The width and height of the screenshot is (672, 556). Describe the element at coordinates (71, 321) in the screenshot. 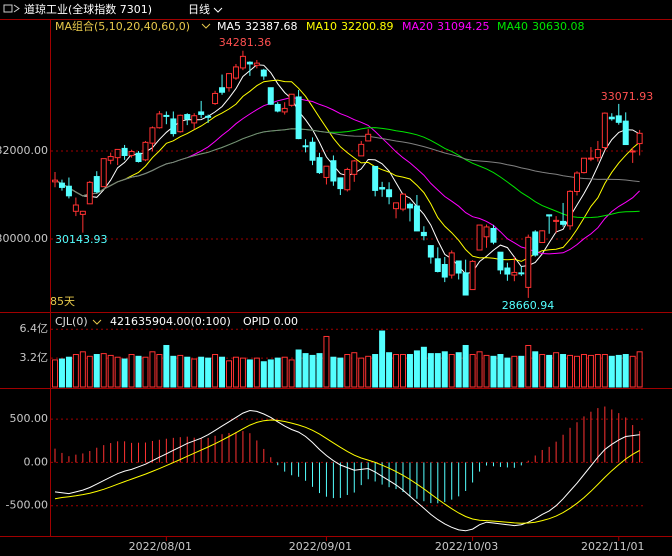

I see `indicator-name: CJL(0)` at that location.